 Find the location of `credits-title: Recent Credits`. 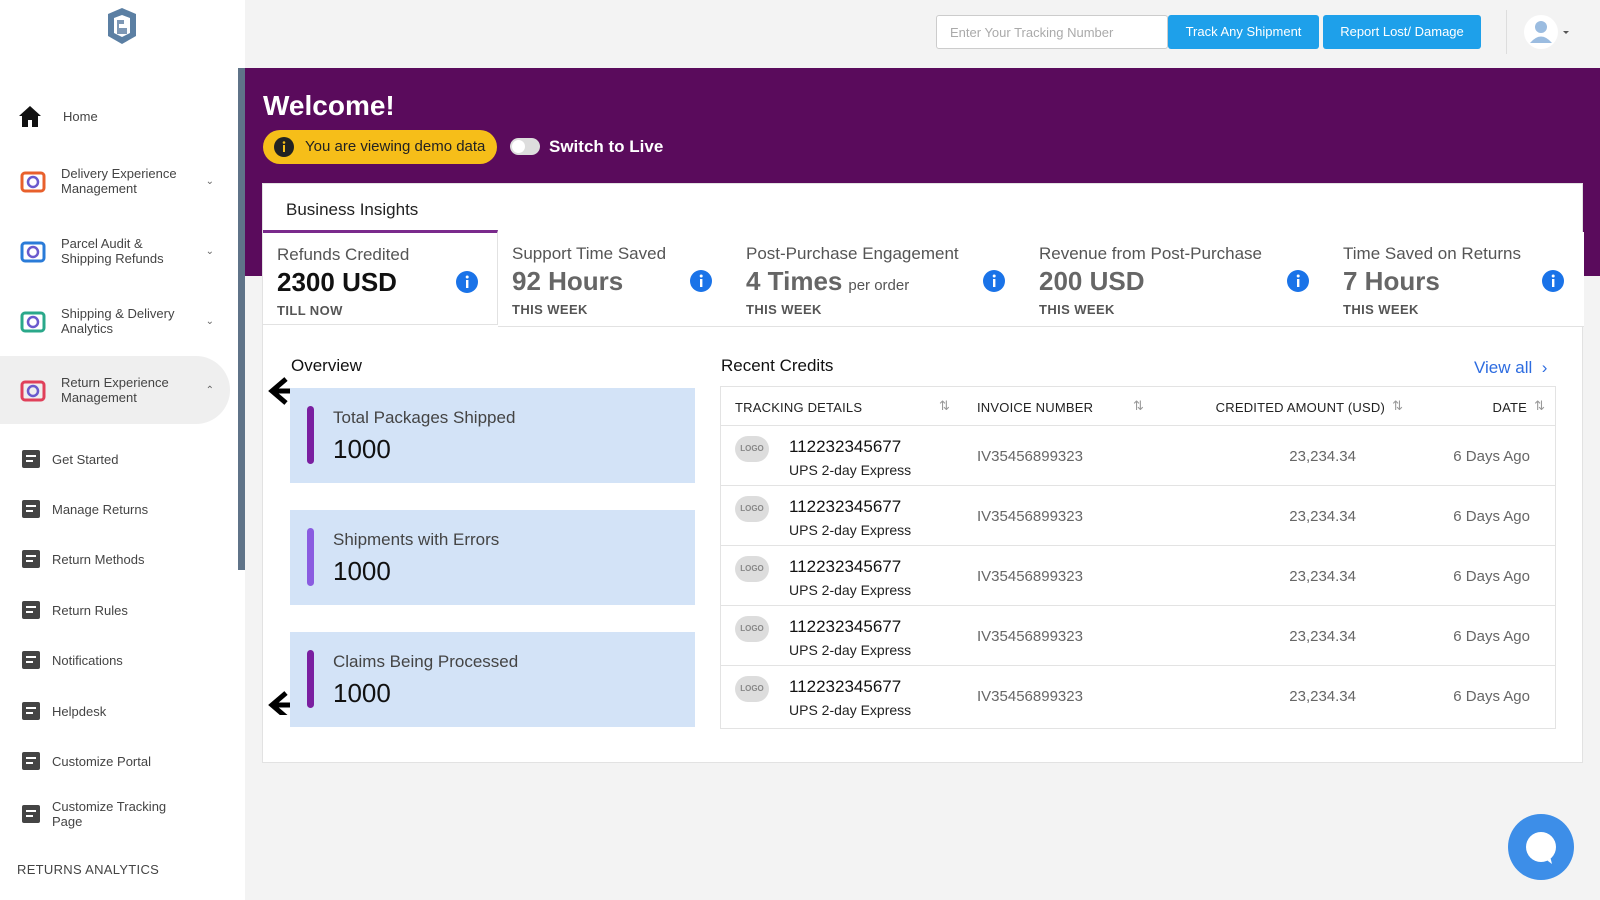

credits-title: Recent Credits is located at coordinates (777, 365).